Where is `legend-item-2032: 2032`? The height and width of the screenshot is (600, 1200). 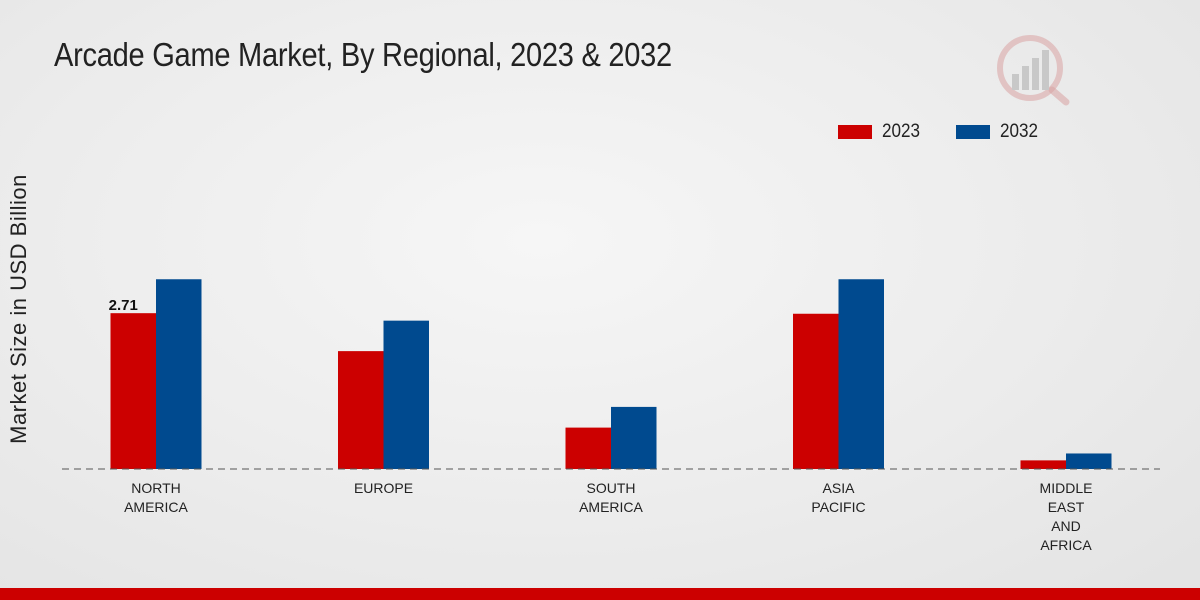 legend-item-2032: 2032 is located at coordinates (999, 132).